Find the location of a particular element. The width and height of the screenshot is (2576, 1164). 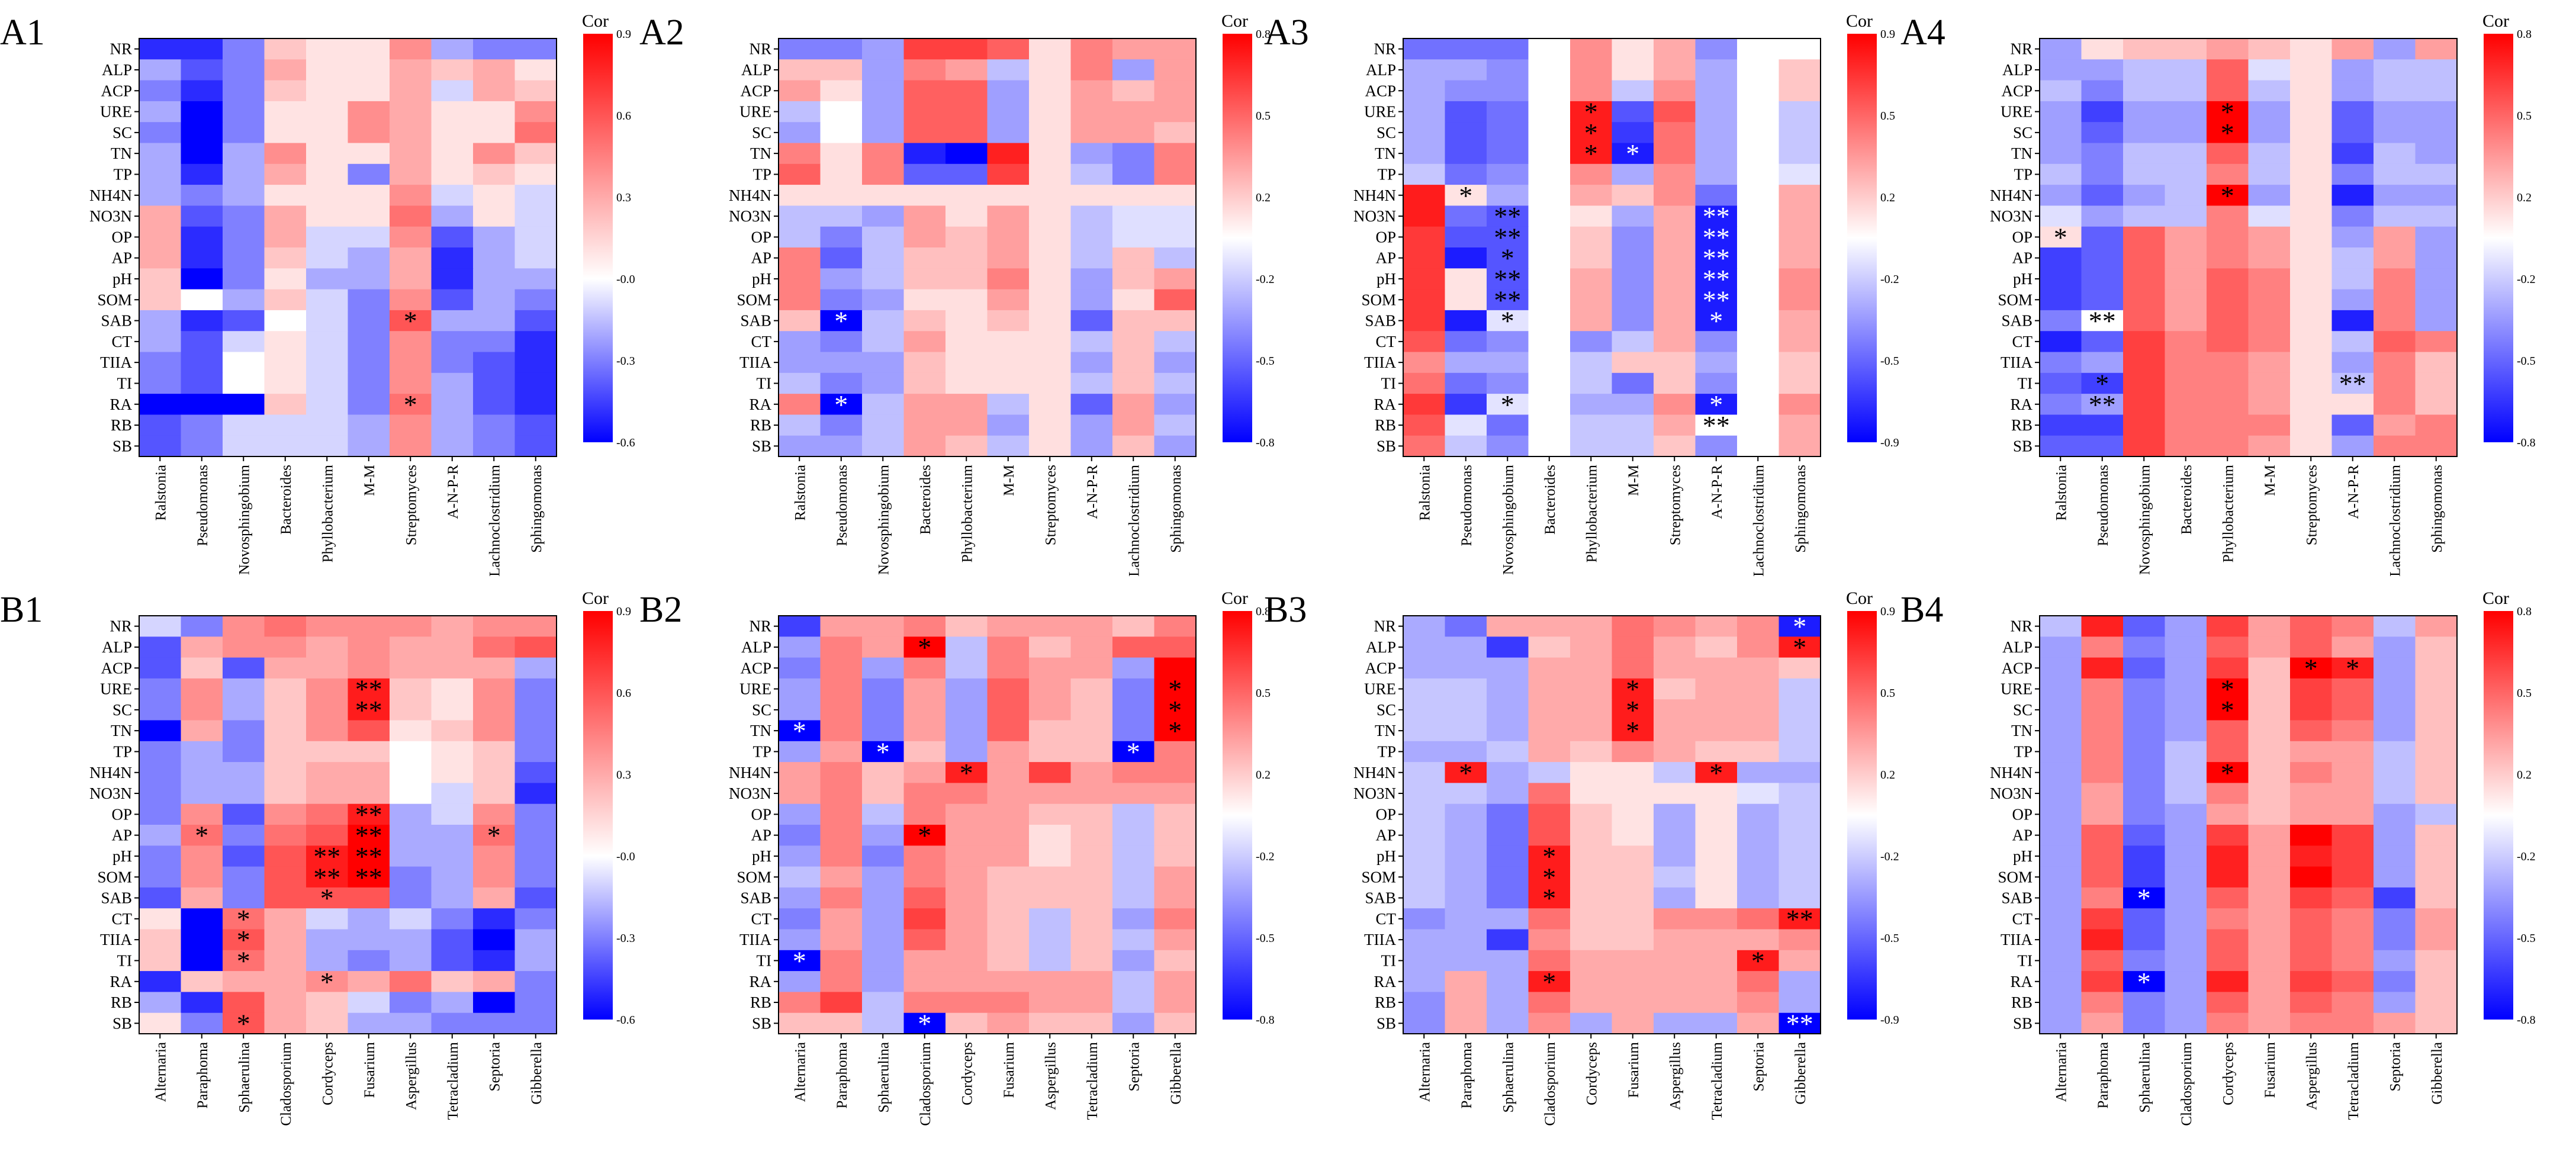

panel-a1-row-label: CT is located at coordinates (122, 342).